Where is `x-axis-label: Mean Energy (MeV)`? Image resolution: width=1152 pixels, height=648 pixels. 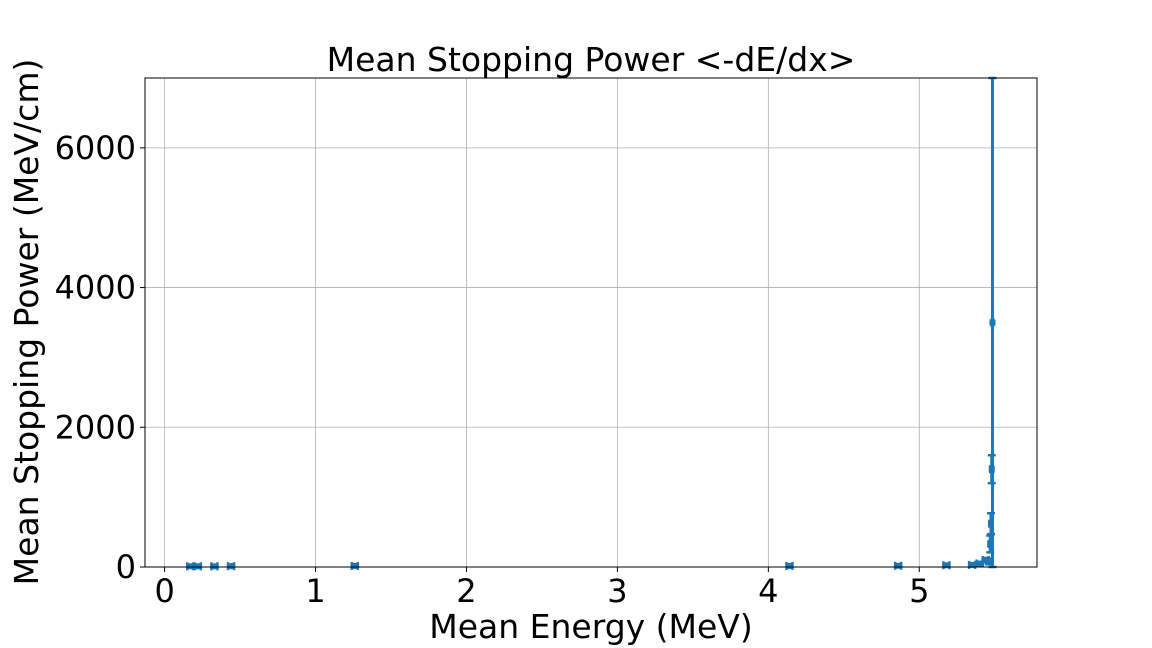
x-axis-label: Mean Energy (MeV) is located at coordinates (591, 626).